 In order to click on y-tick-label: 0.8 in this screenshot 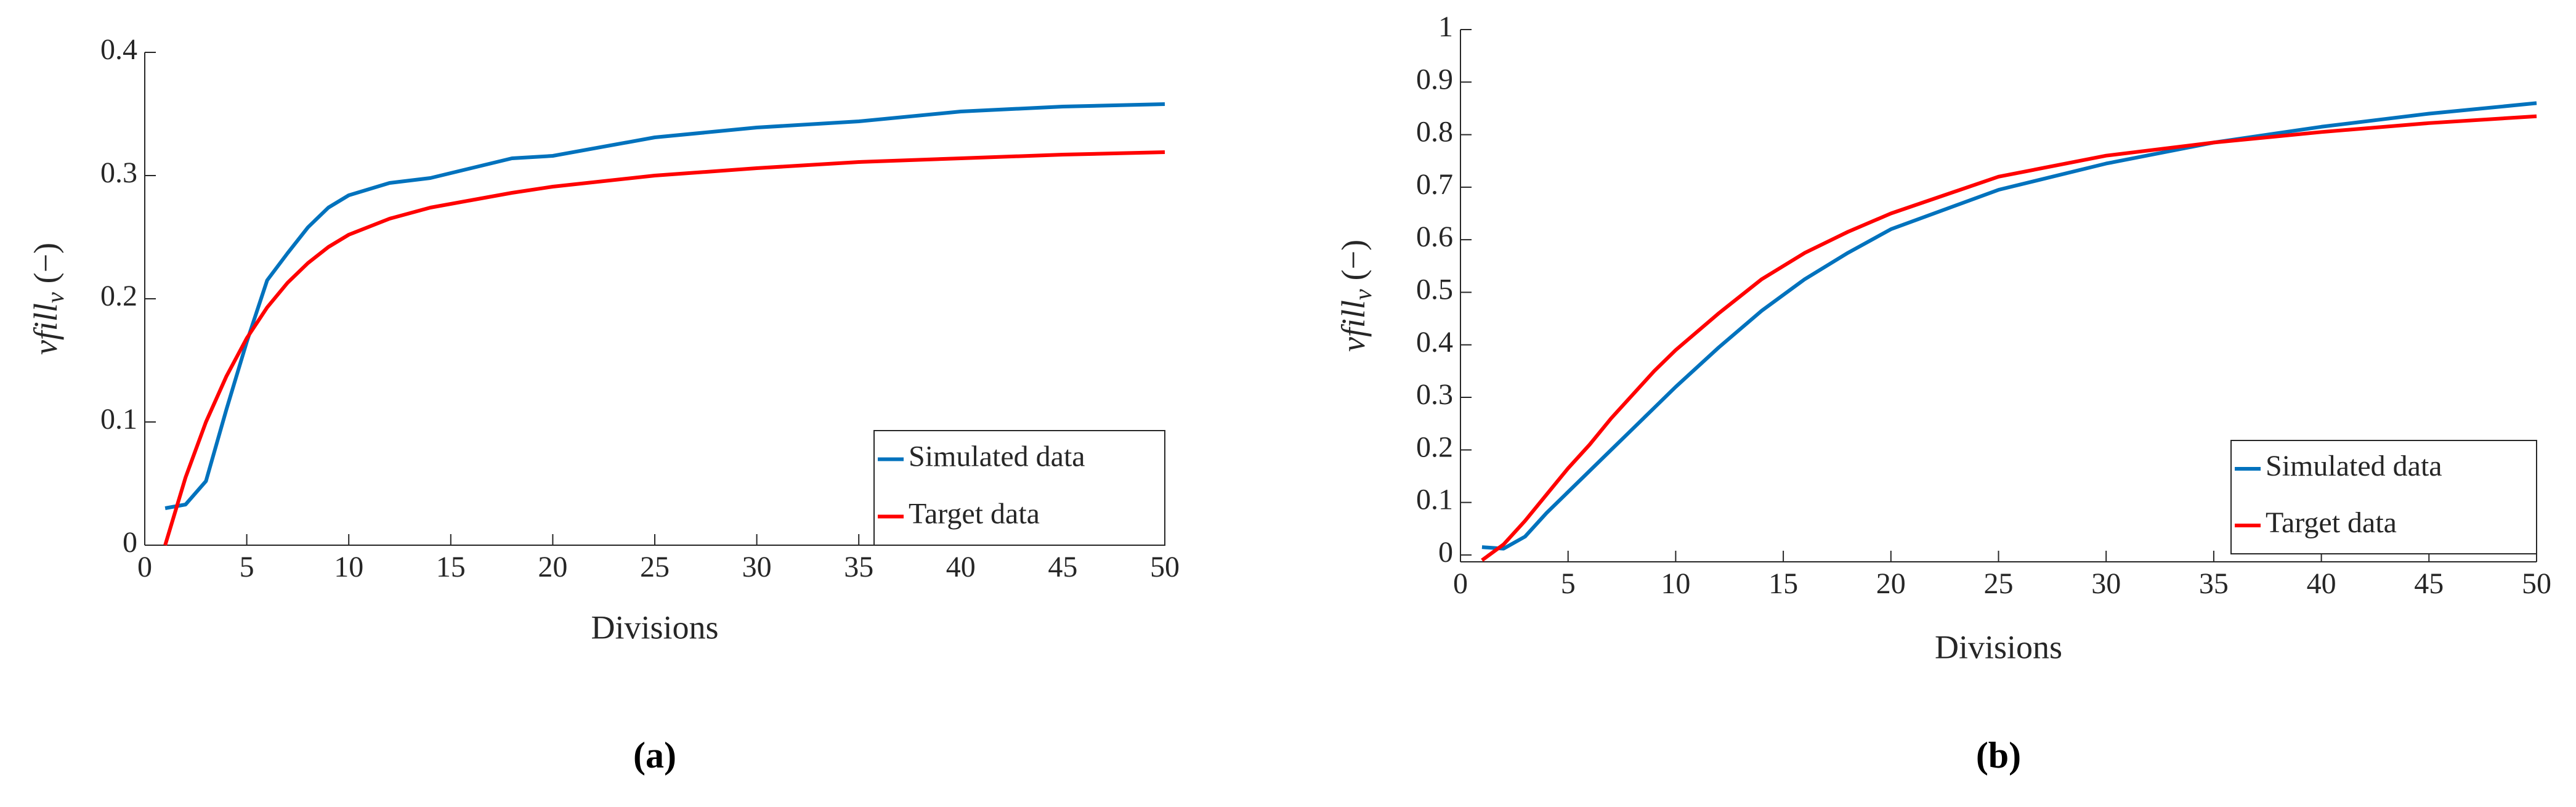, I will do `click(1434, 132)`.